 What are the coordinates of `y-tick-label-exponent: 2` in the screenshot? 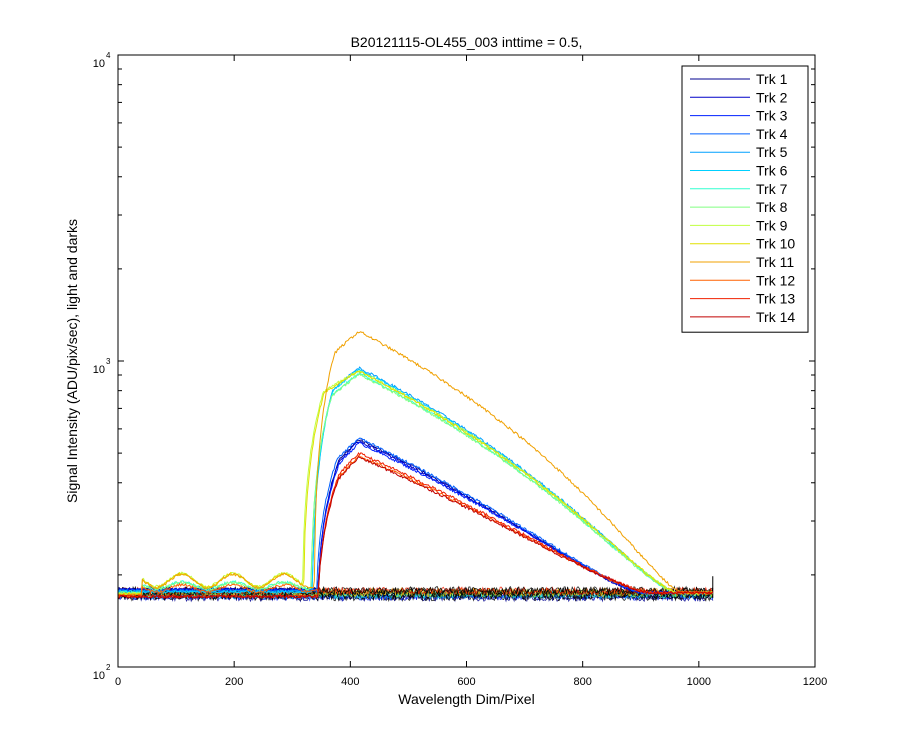 It's located at (108, 667).